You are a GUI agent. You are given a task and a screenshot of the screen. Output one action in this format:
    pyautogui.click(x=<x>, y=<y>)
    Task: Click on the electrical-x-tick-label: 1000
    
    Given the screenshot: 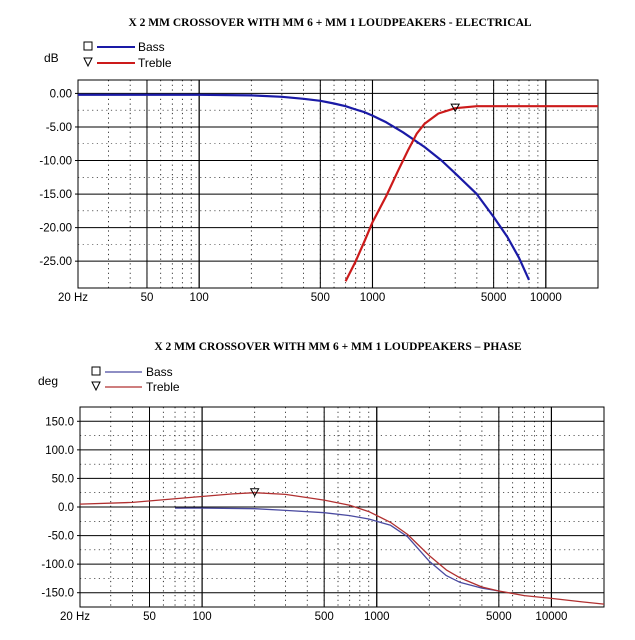 What is the action you would take?
    pyautogui.click(x=373, y=298)
    